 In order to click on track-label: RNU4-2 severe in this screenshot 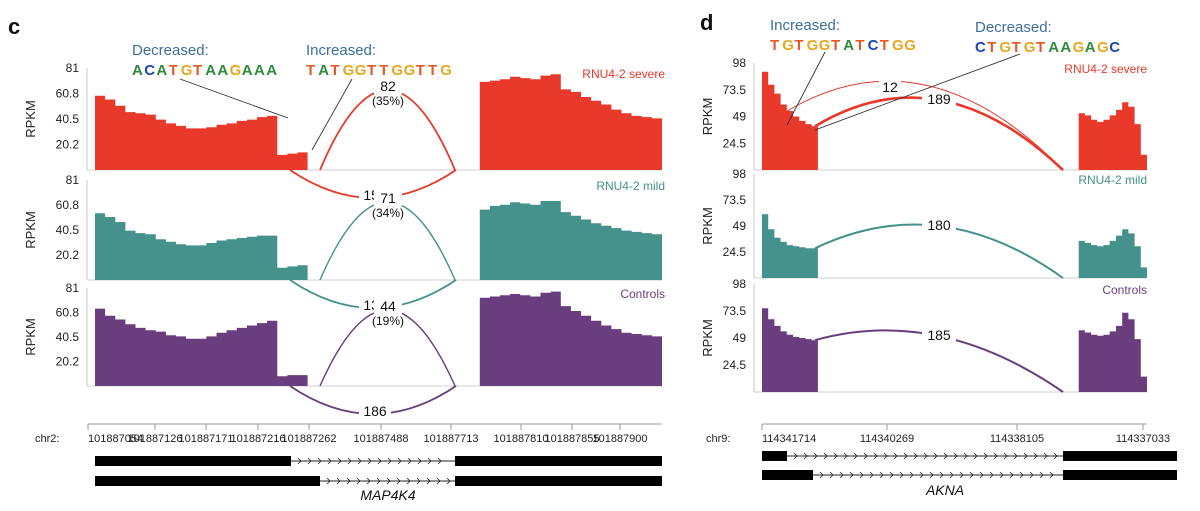, I will do `click(1105, 69)`.